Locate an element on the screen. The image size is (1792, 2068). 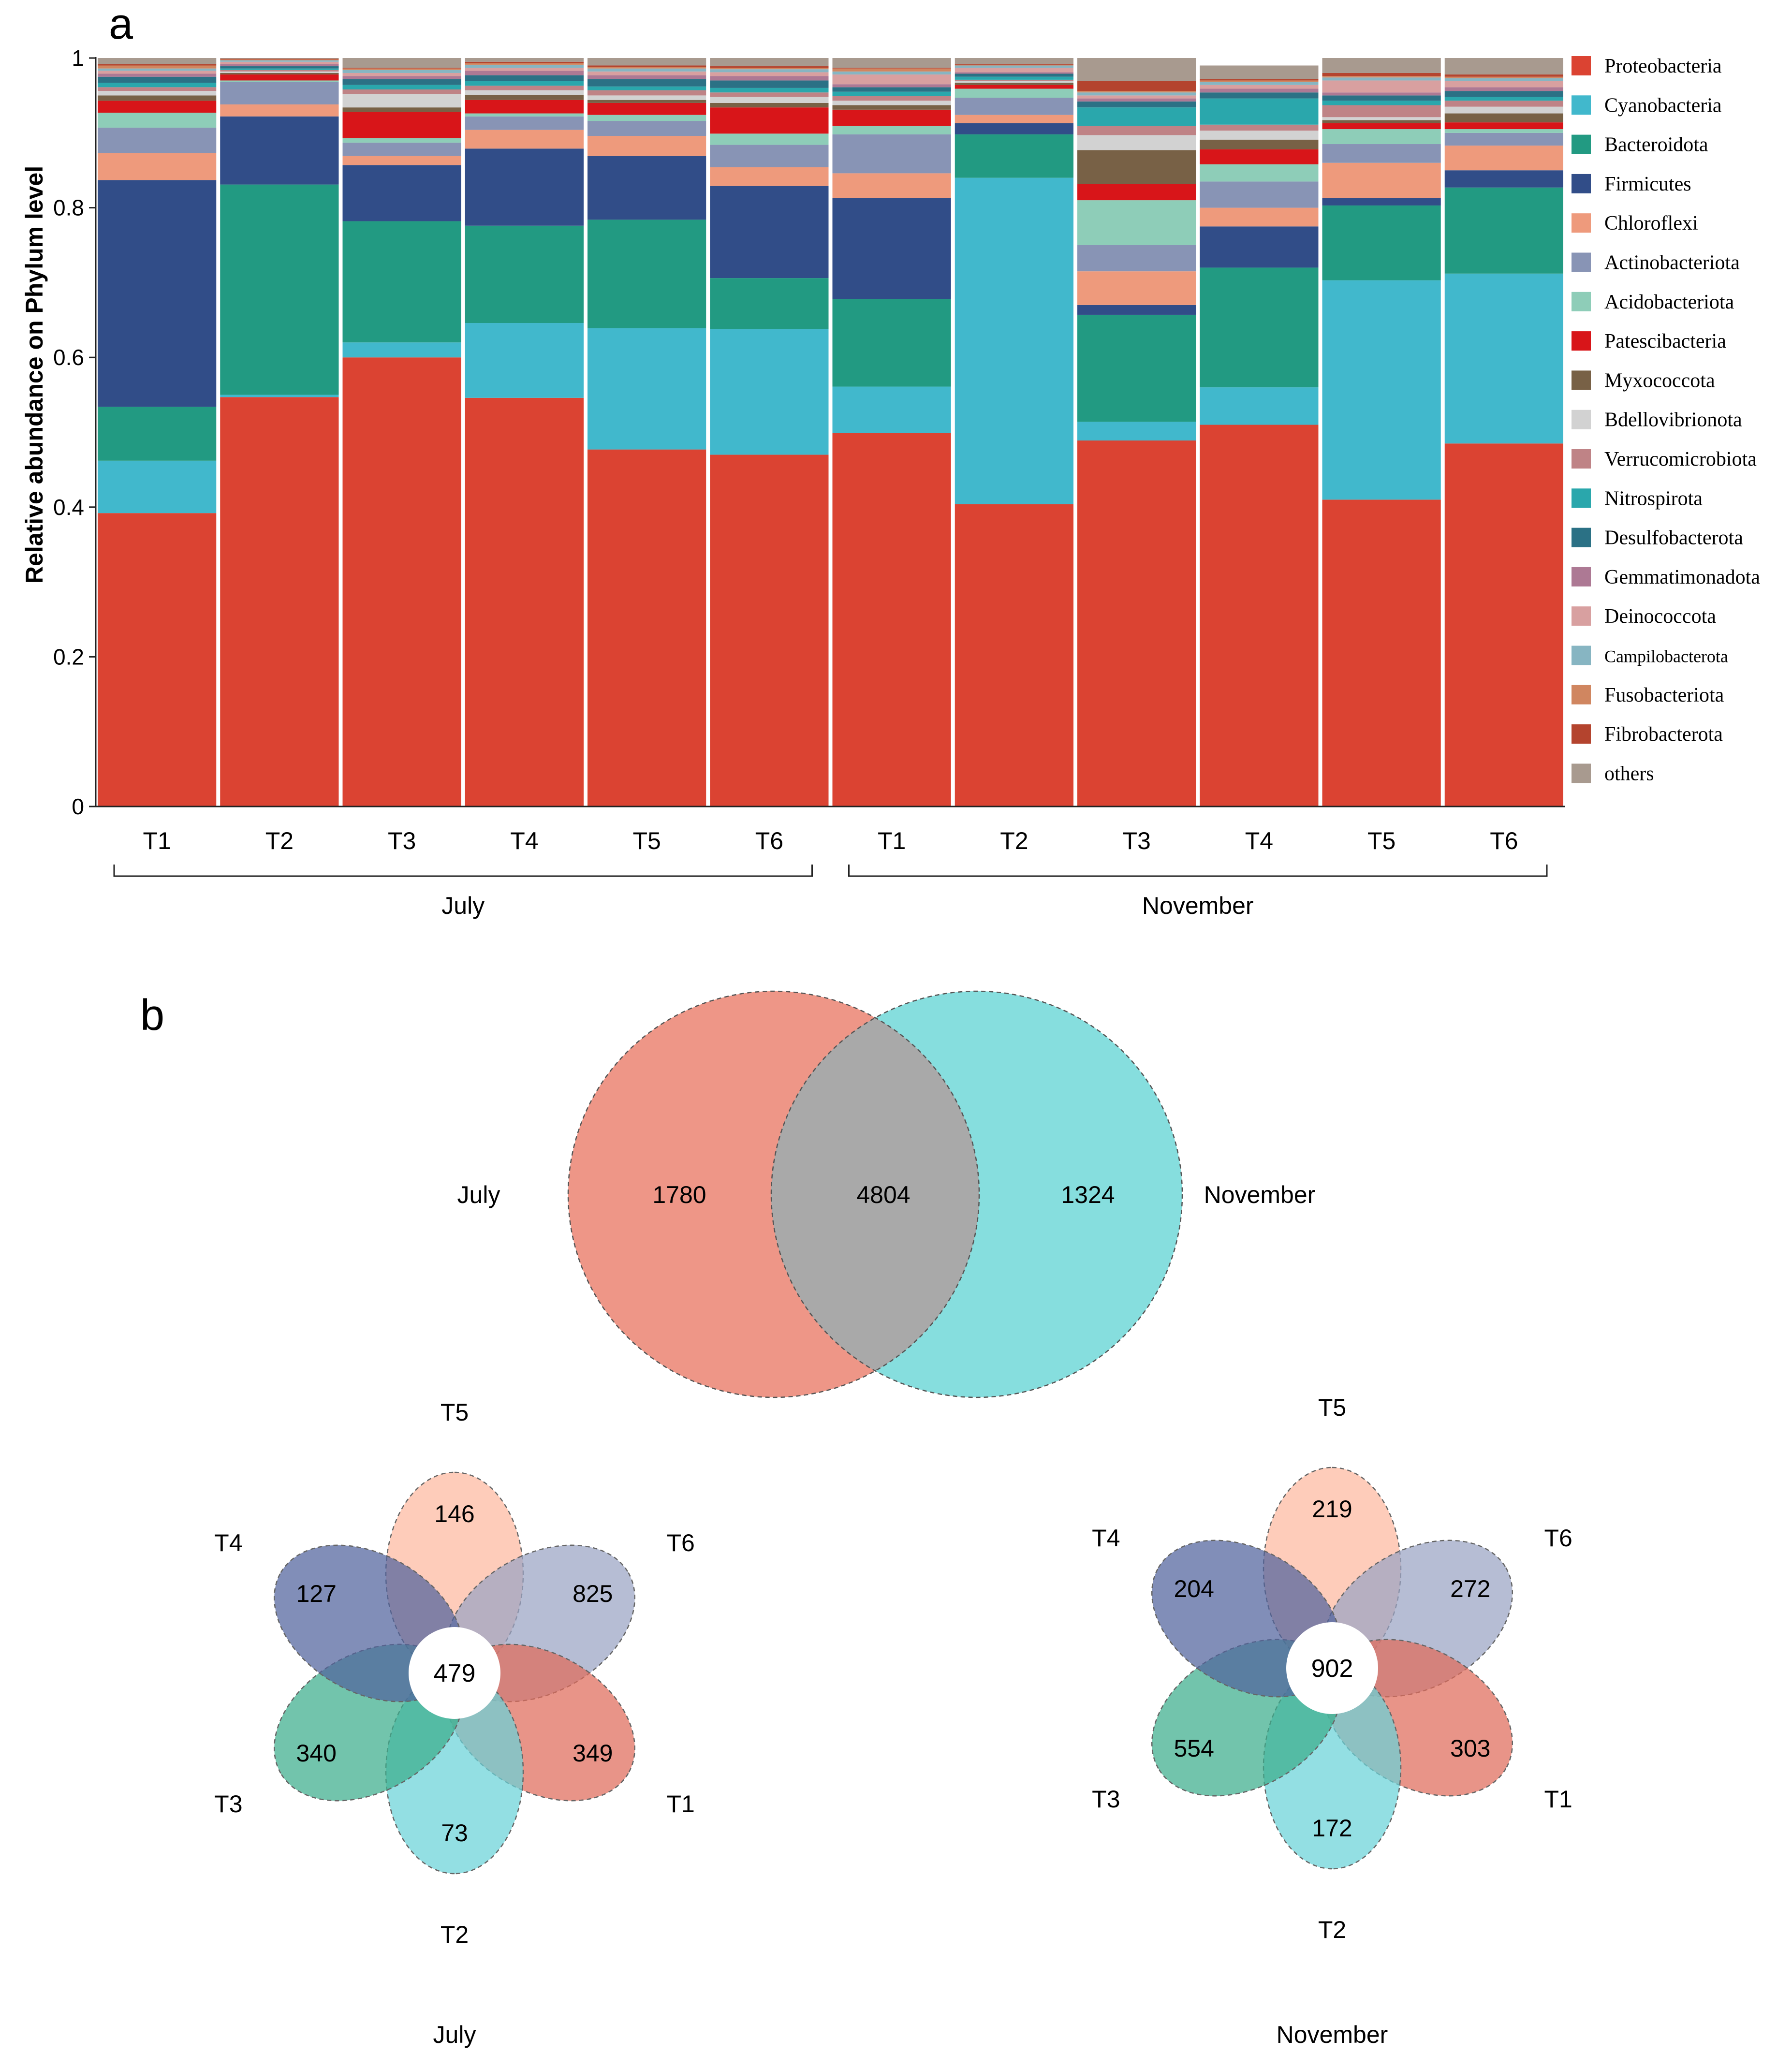
legend-label-bacteroidota: Bacteroidota is located at coordinates (1656, 145).